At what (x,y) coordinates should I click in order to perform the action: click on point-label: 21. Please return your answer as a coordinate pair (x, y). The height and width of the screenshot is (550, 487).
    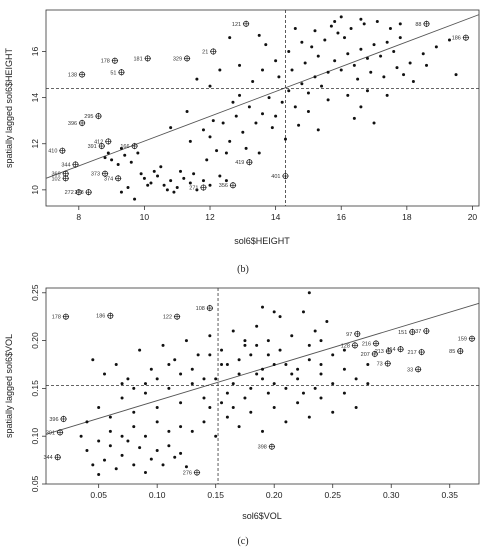
    Looking at the image, I should click on (205, 53).